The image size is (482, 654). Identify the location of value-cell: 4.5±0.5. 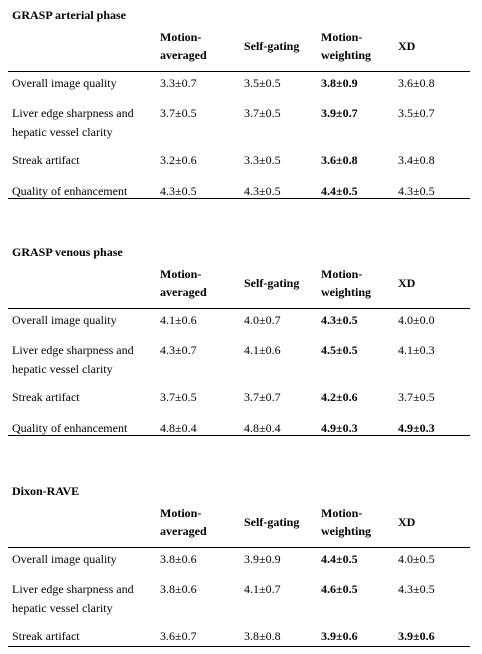
(339, 350).